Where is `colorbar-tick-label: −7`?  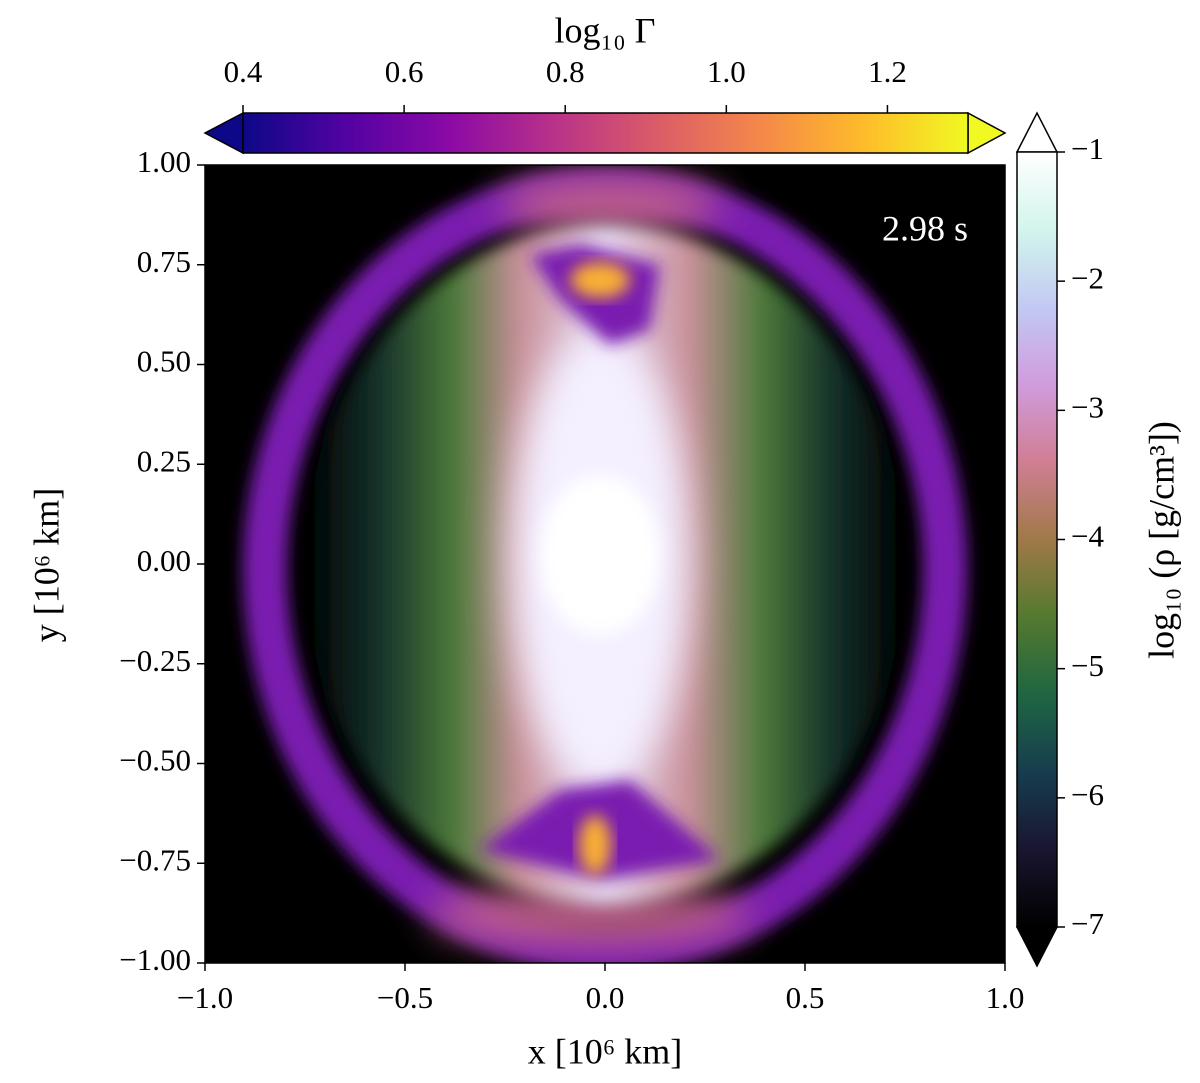 colorbar-tick-label: −7 is located at coordinates (1087, 923).